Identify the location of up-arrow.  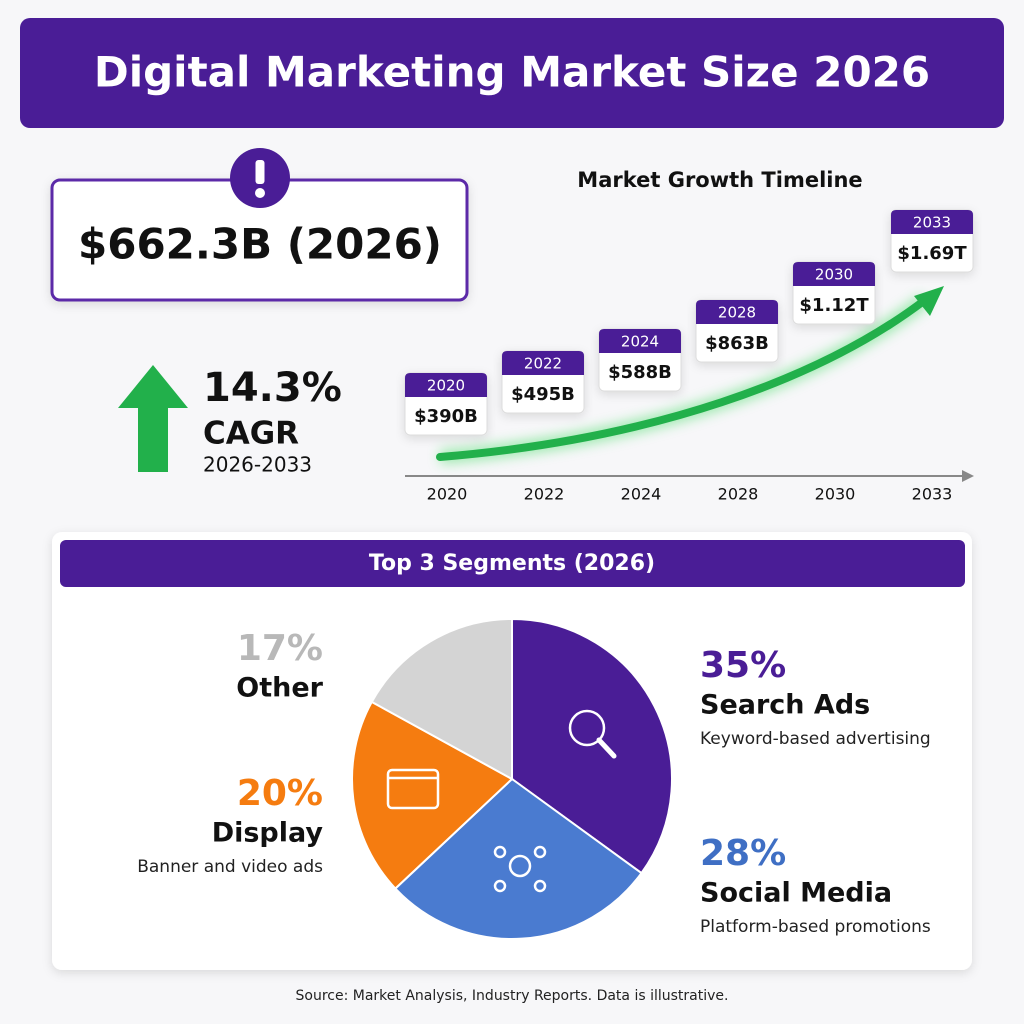
(153, 418).